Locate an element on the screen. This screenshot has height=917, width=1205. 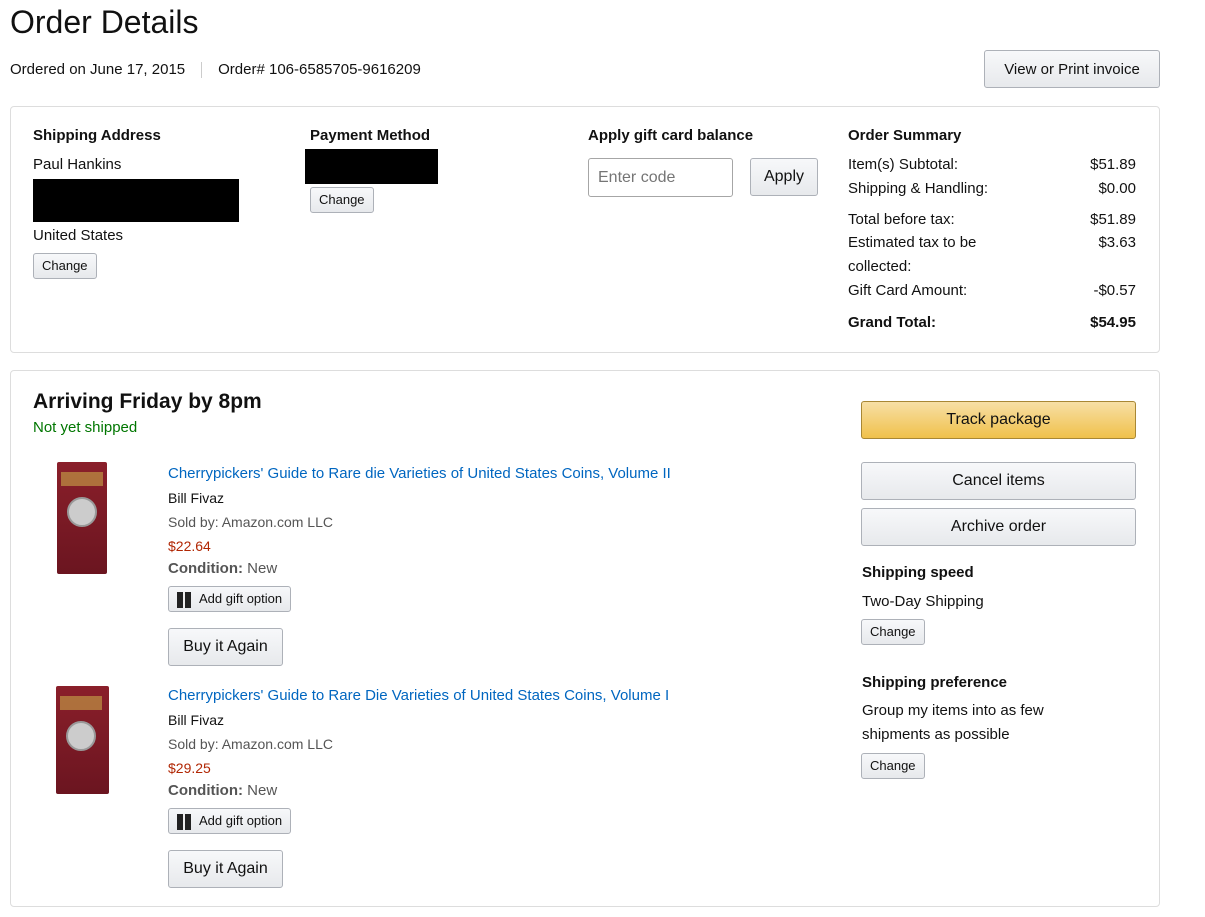
summary-row: Total before tax: $51.89 is located at coordinates (992, 219).